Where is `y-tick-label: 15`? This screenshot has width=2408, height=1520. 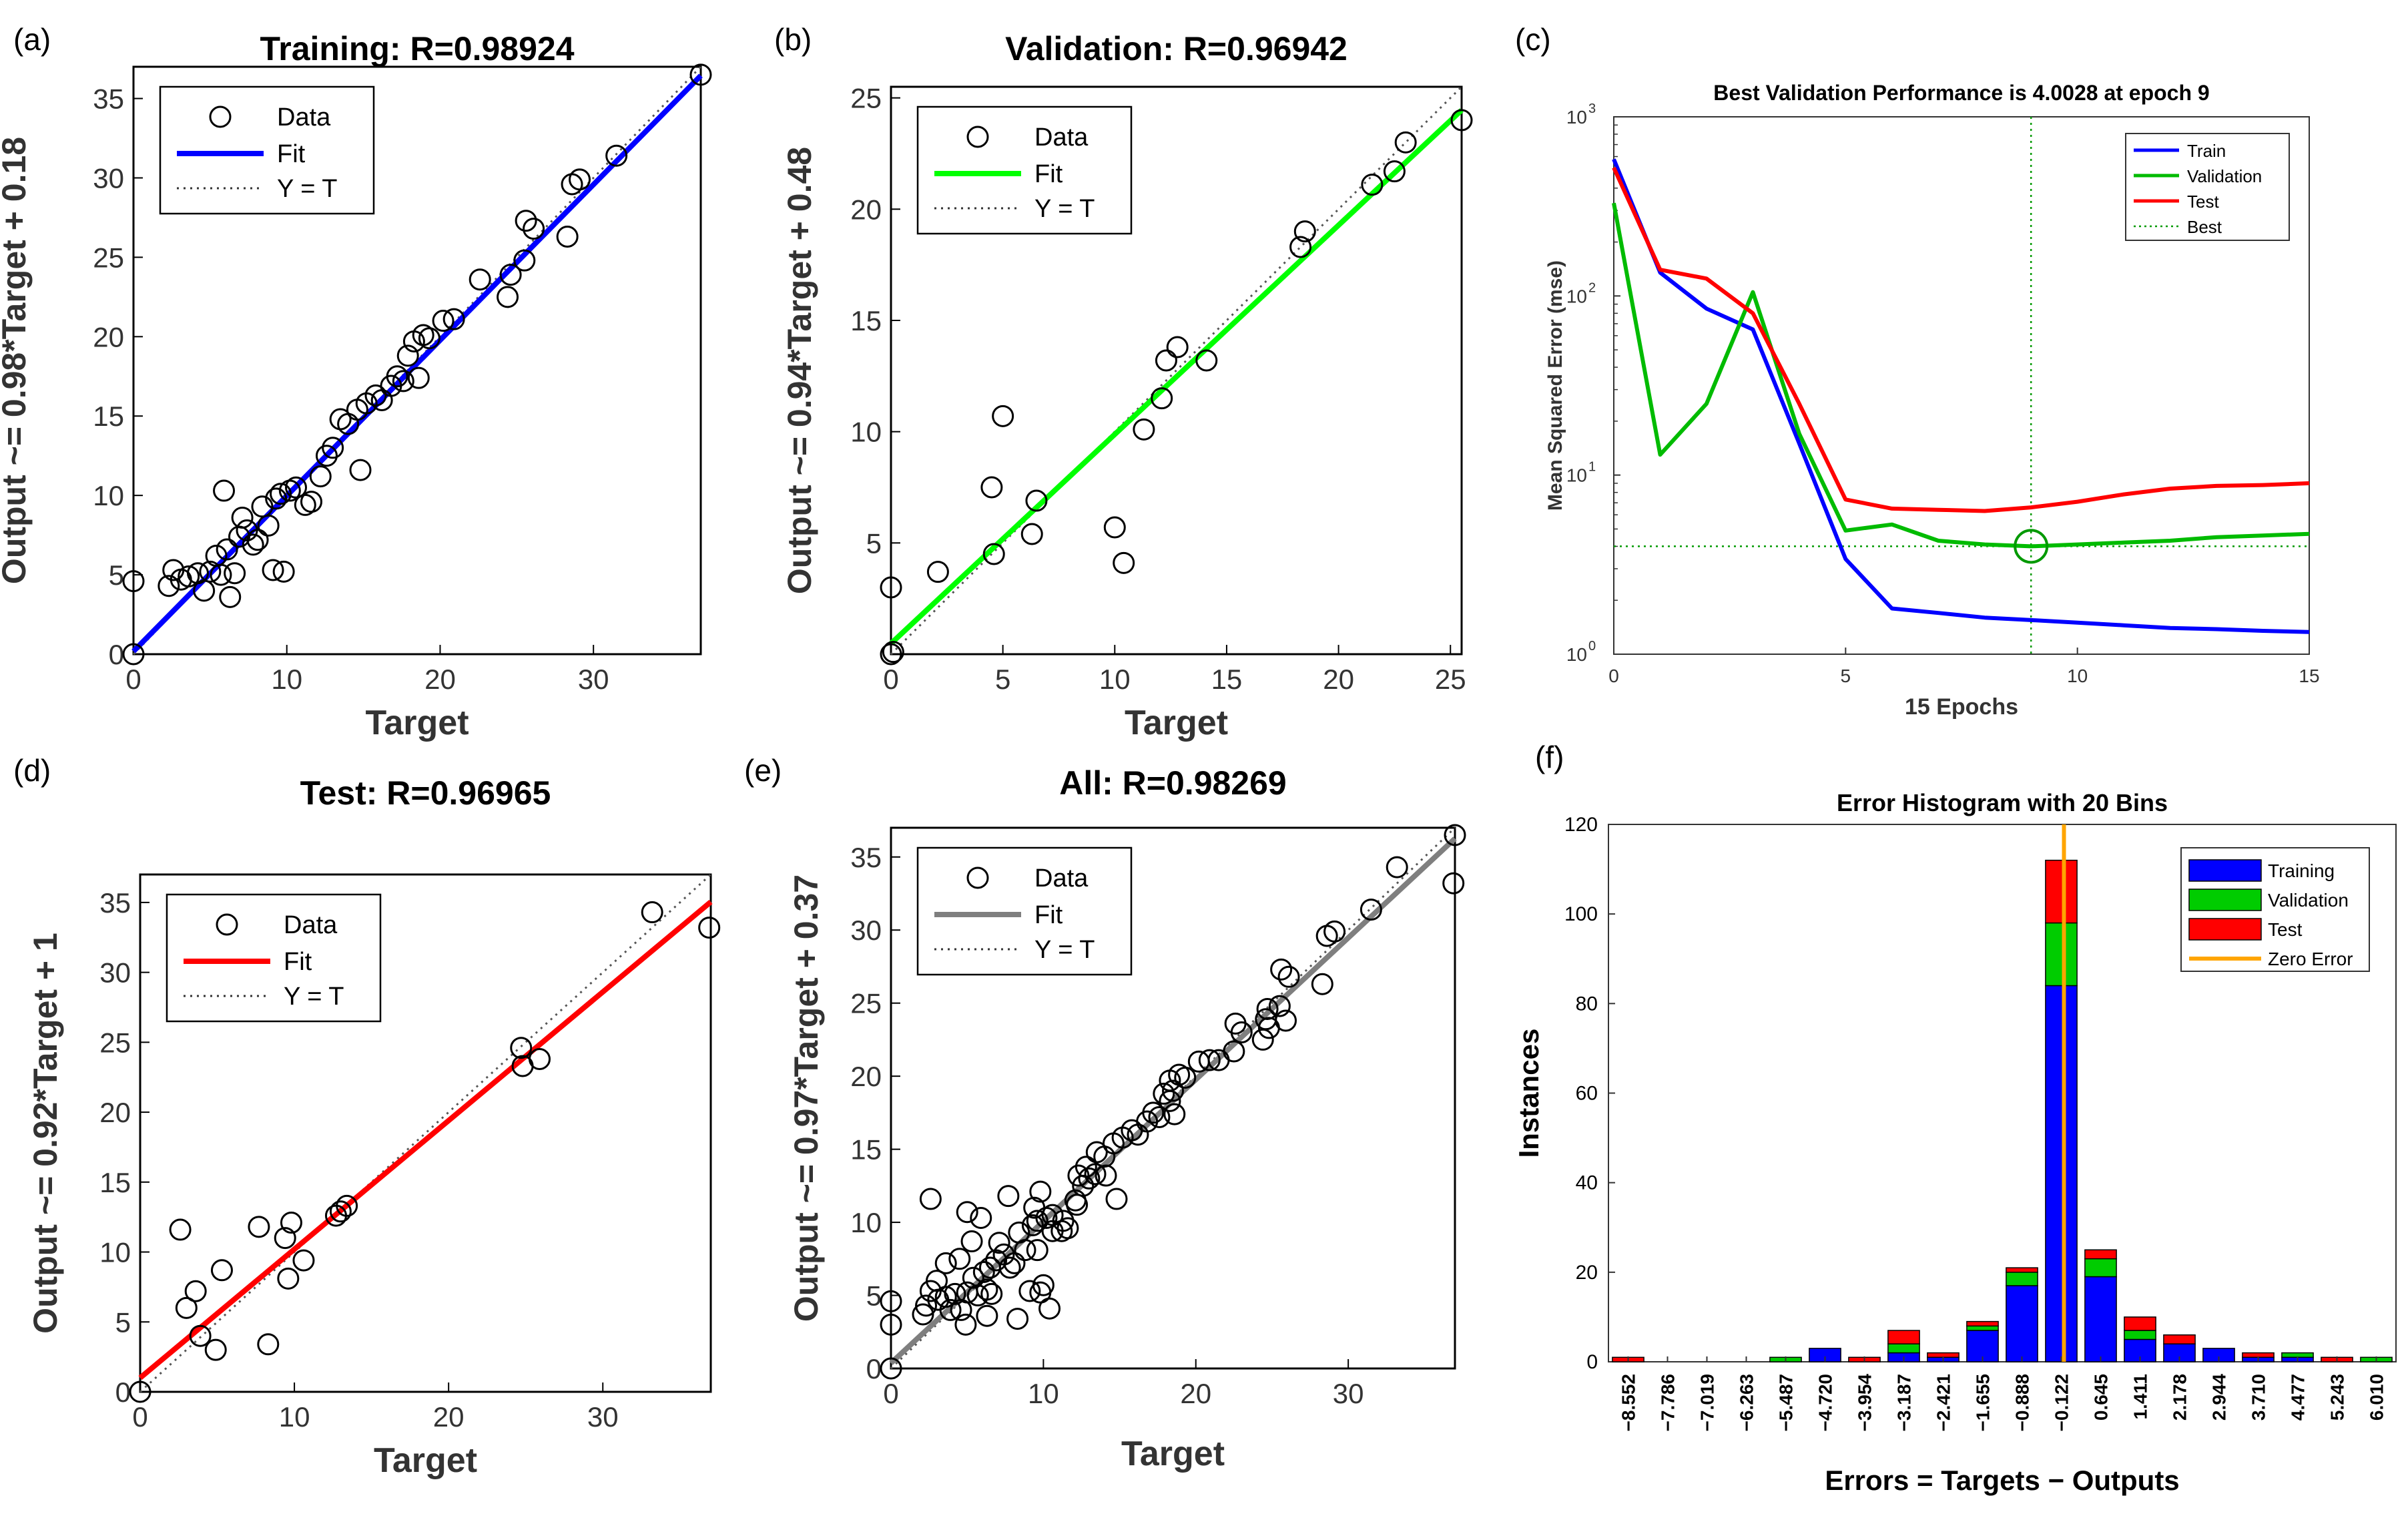 y-tick-label: 15 is located at coordinates (866, 320).